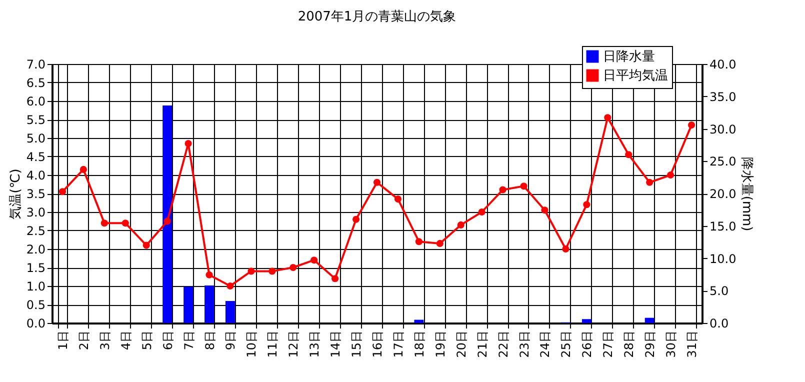 This screenshot has height=382, width=805. What do you see at coordinates (629, 57) in the screenshot?
I see `legend-label: 日降水量` at bounding box center [629, 57].